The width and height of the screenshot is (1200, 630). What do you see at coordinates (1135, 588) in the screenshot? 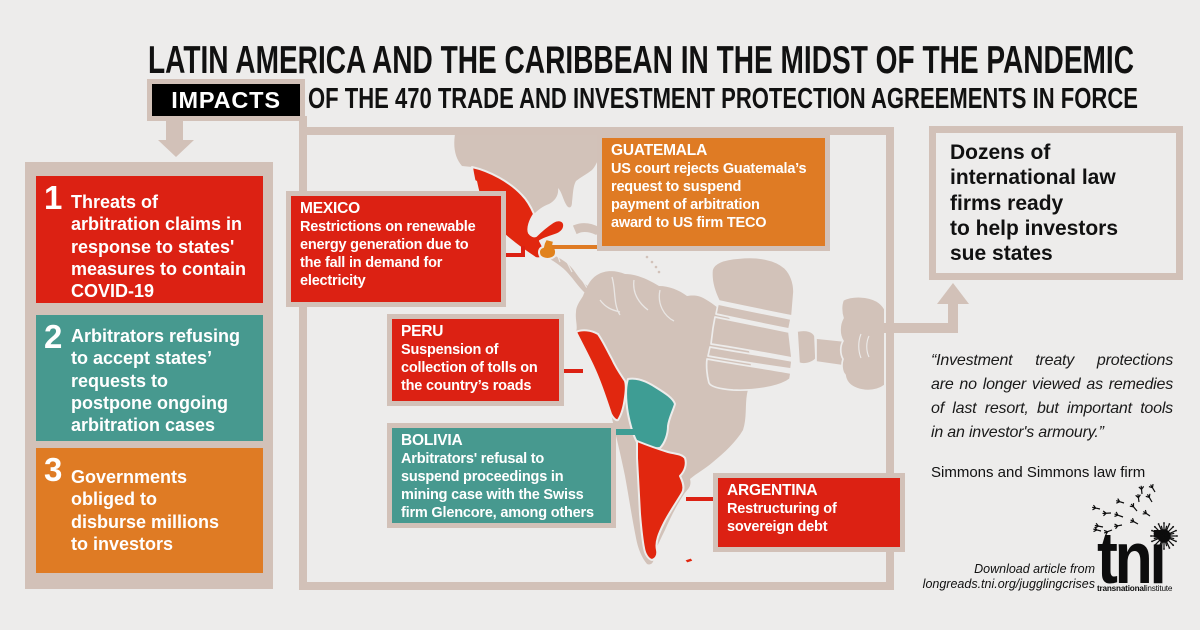
I see `svg-text: transnationalinstitute` at bounding box center [1135, 588].